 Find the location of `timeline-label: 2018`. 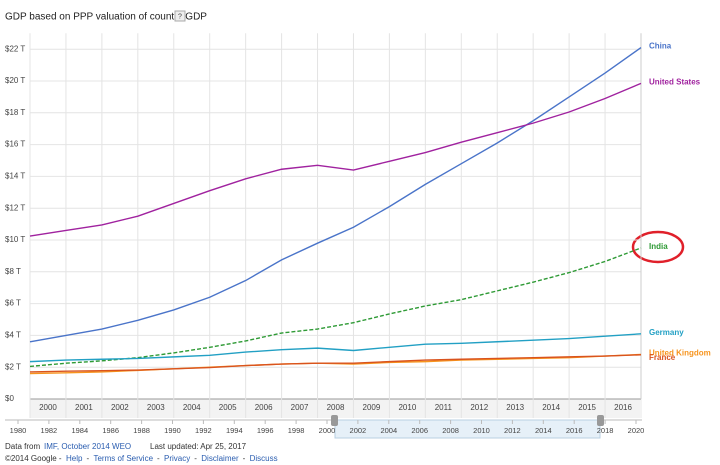

timeline-label: 2018 is located at coordinates (605, 430).